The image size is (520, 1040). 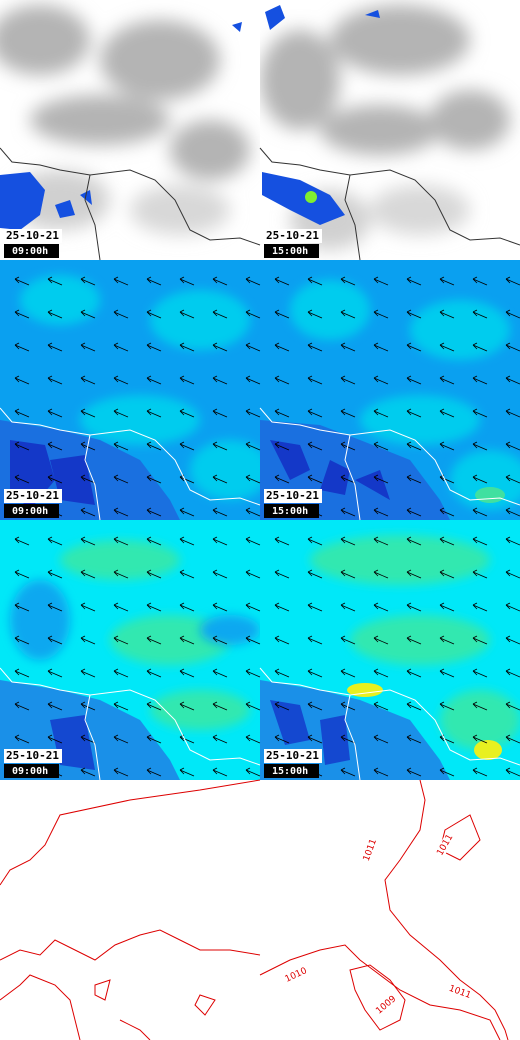 I want to click on isobar-label: 1011, so click(x=370, y=850).